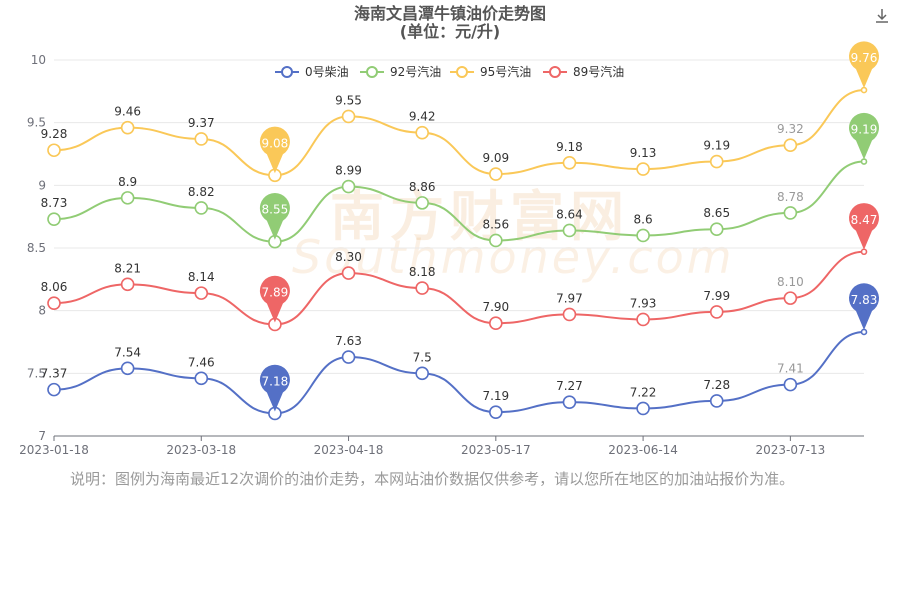 The image size is (900, 600). What do you see at coordinates (643, 450) in the screenshot?
I see `x-tick-label: 2023-06-14` at bounding box center [643, 450].